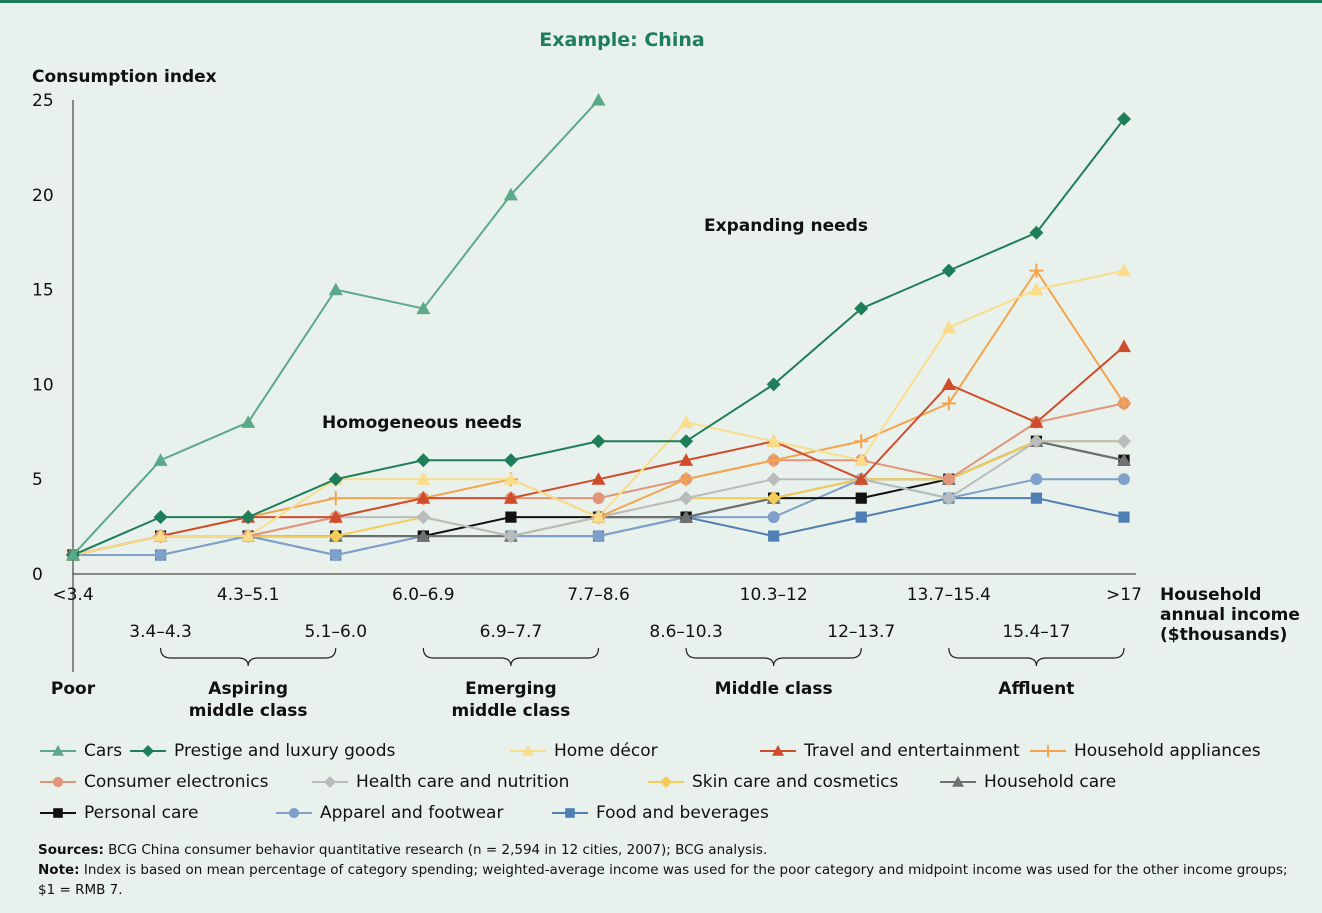  I want to click on top-rule, so click(661, 1).